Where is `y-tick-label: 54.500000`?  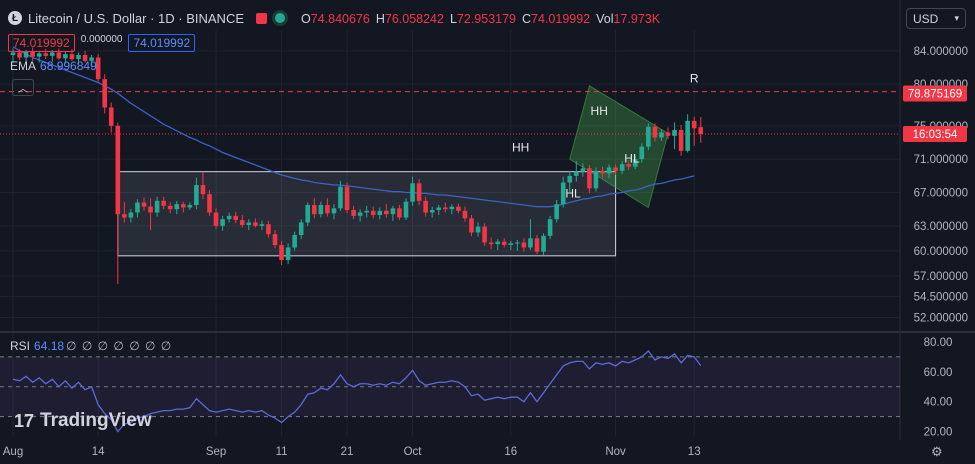
y-tick-label: 54.500000 is located at coordinates (941, 298).